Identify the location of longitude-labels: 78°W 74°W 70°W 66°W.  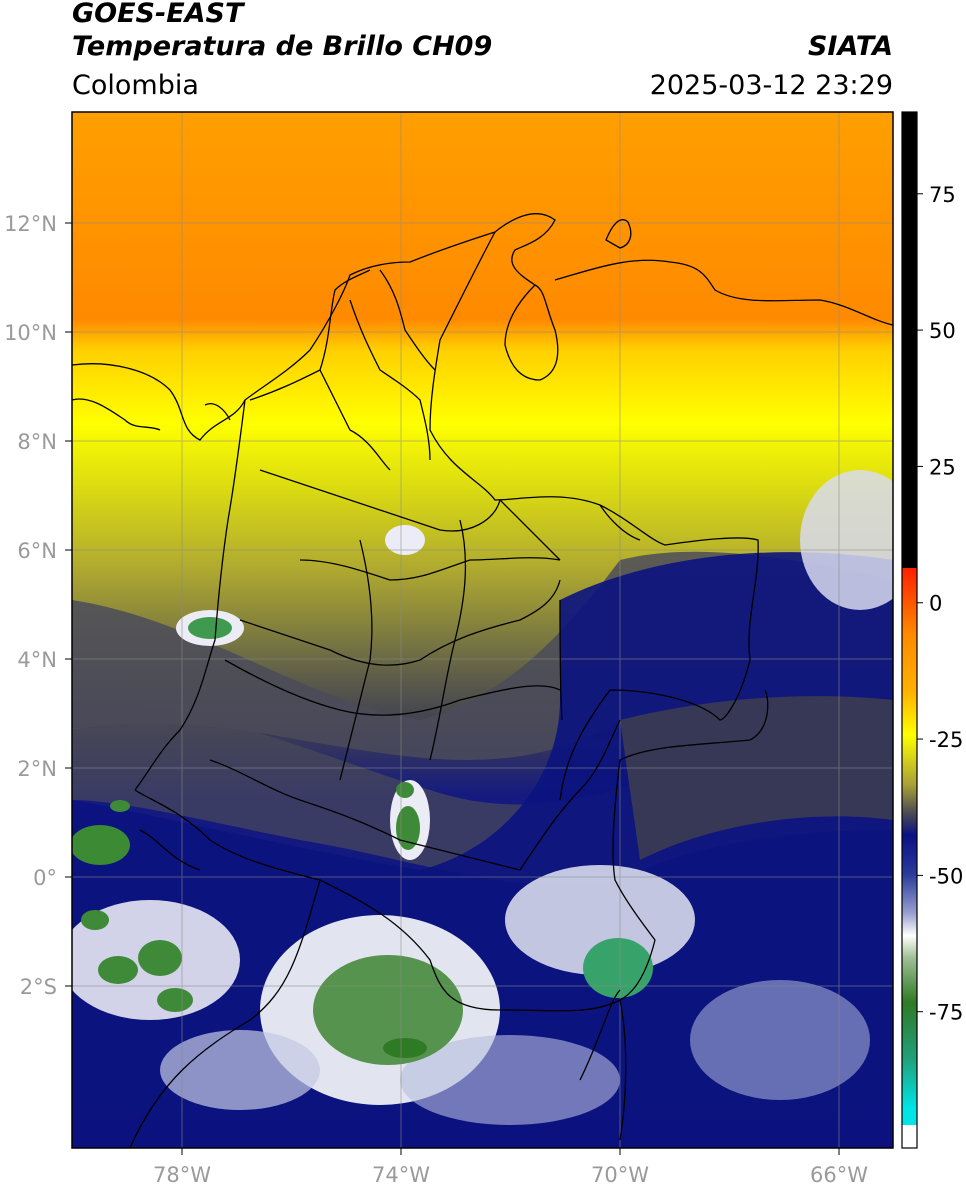
(510, 1167).